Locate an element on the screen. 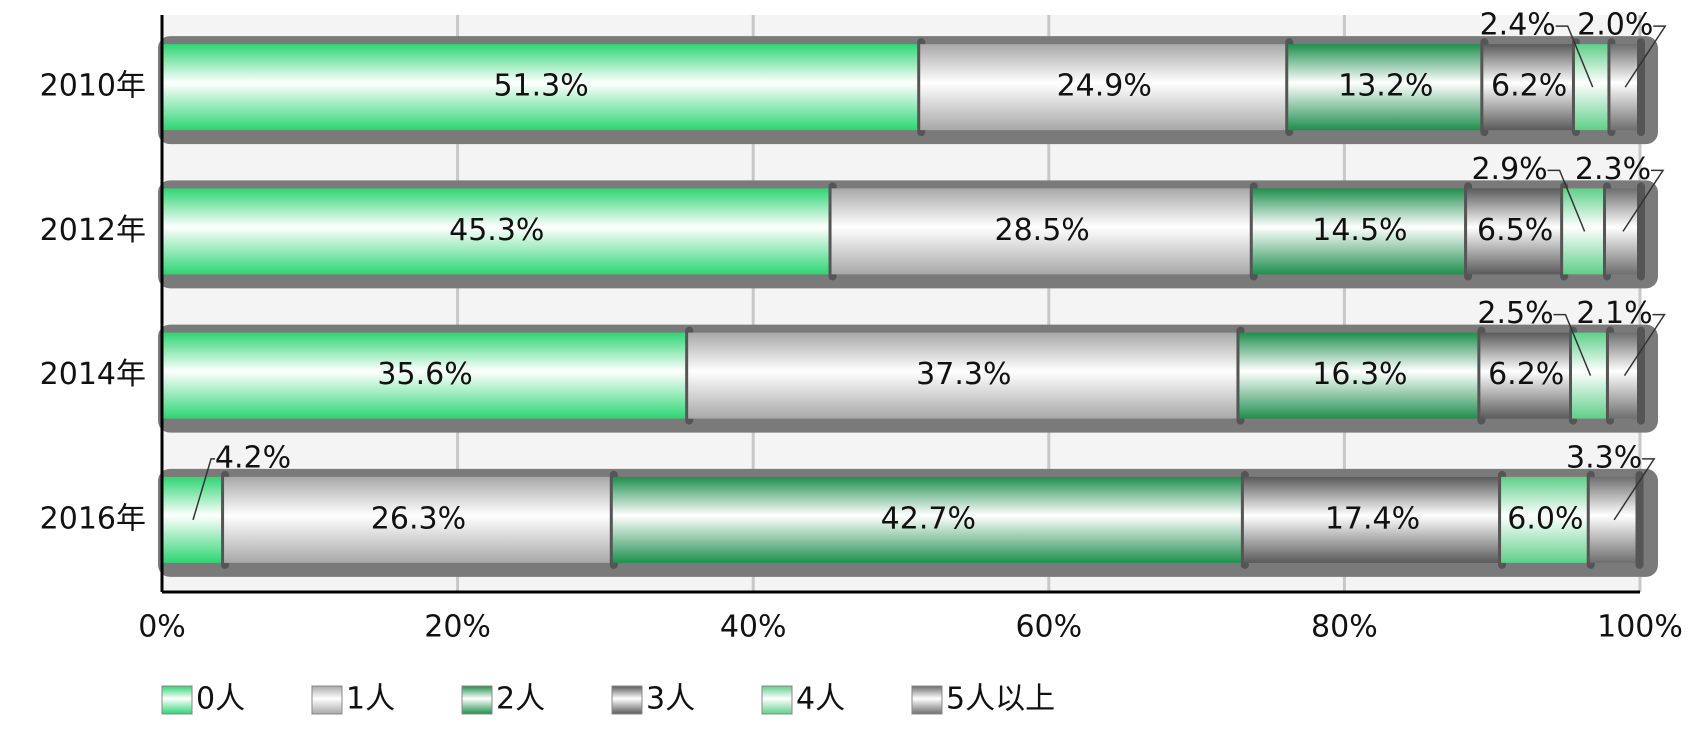 This screenshot has width=1700, height=733. y-tick-label: 2012年 is located at coordinates (93, 230).